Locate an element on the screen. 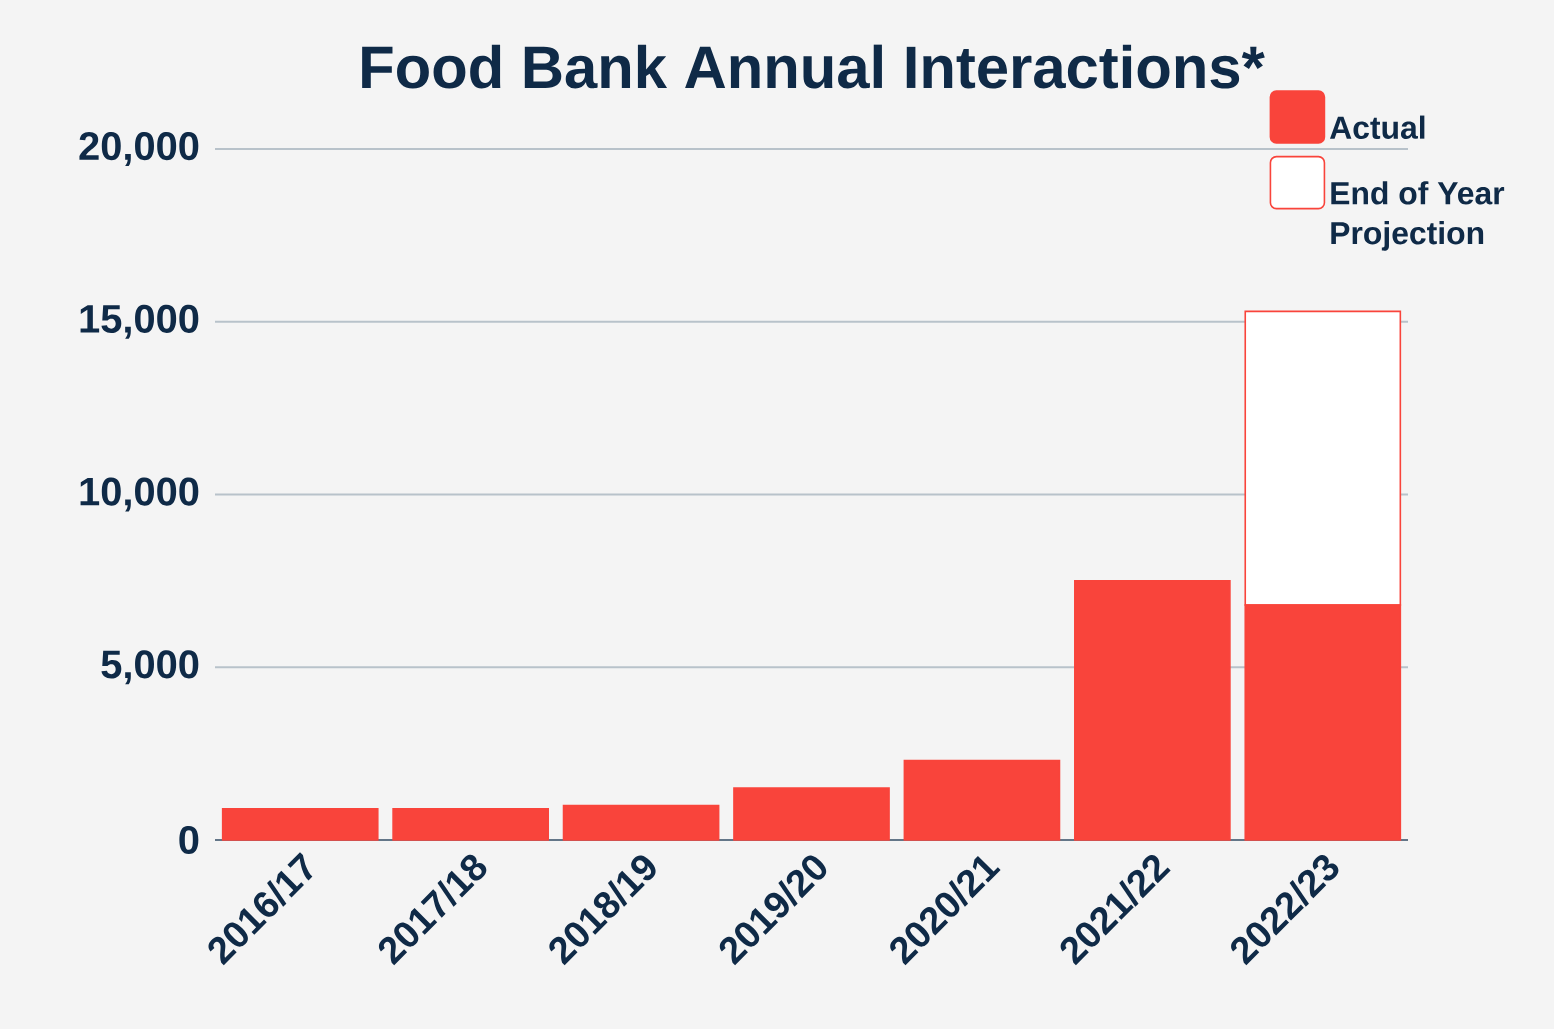 Image resolution: width=1554 pixels, height=1029 pixels. chart-title: Food Bank Annual Interactions* is located at coordinates (813, 66).